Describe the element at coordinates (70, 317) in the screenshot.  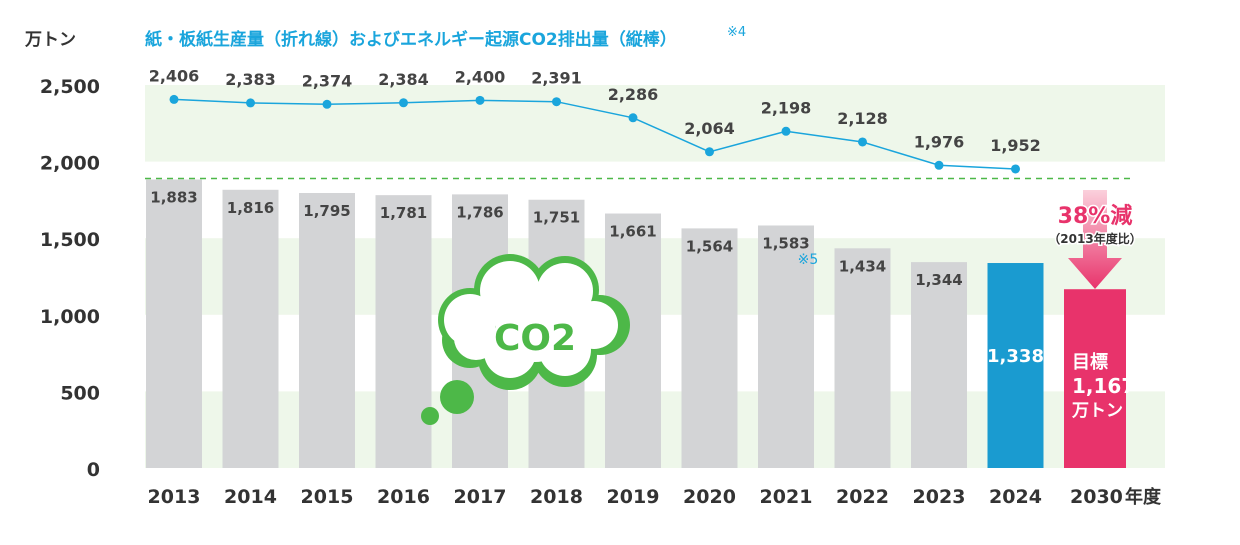
I see `y-tick-label: 1,000` at that location.